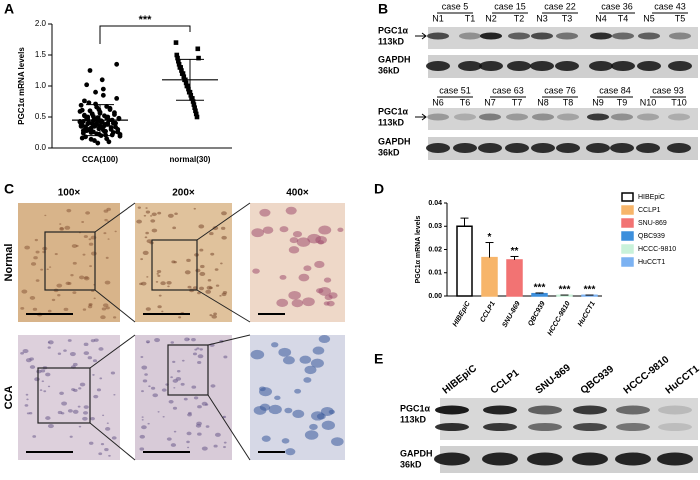 This screenshot has height=480, width=700. What do you see at coordinates (229, 340) in the screenshot?
I see `zoom-line` at bounding box center [229, 340].